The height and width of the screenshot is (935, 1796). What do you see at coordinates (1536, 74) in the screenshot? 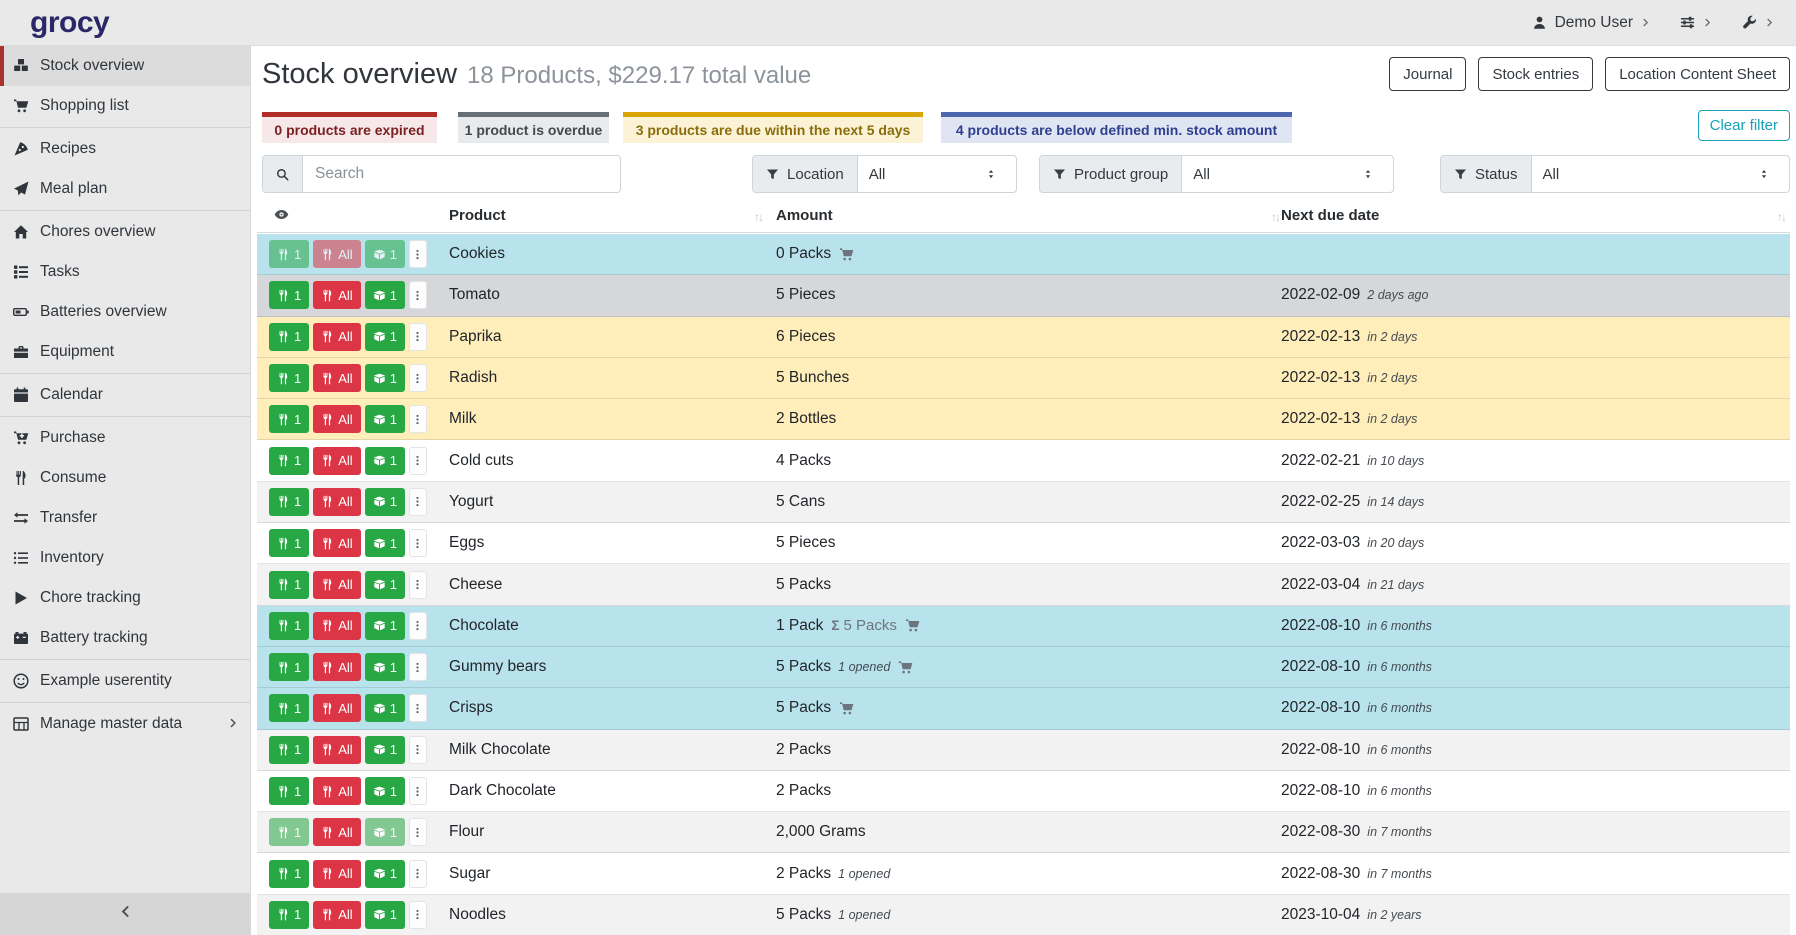
I see `stock-entries-button: Stock entries` at bounding box center [1536, 74].